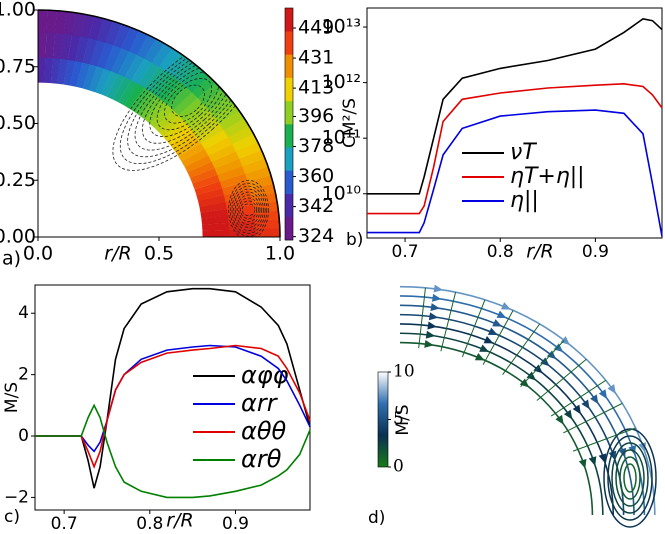 This screenshot has height=534, width=665. Describe the element at coordinates (524, 200) in the screenshot. I see `legend-label: η||` at that location.